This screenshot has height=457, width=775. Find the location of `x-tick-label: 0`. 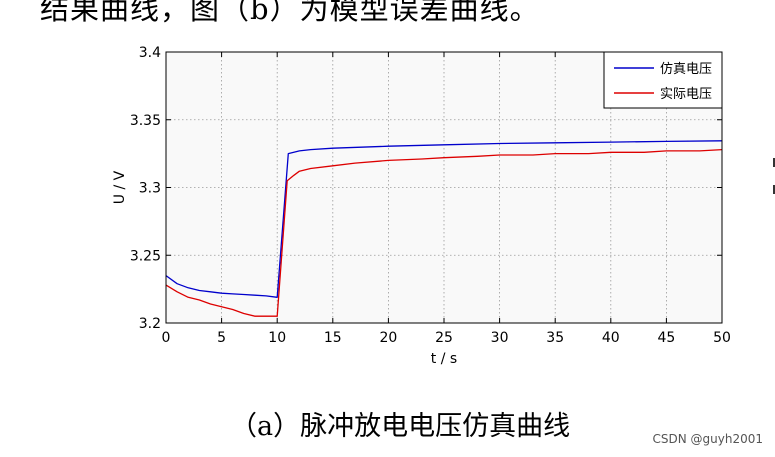

x-tick-label: 0 is located at coordinates (166, 338).